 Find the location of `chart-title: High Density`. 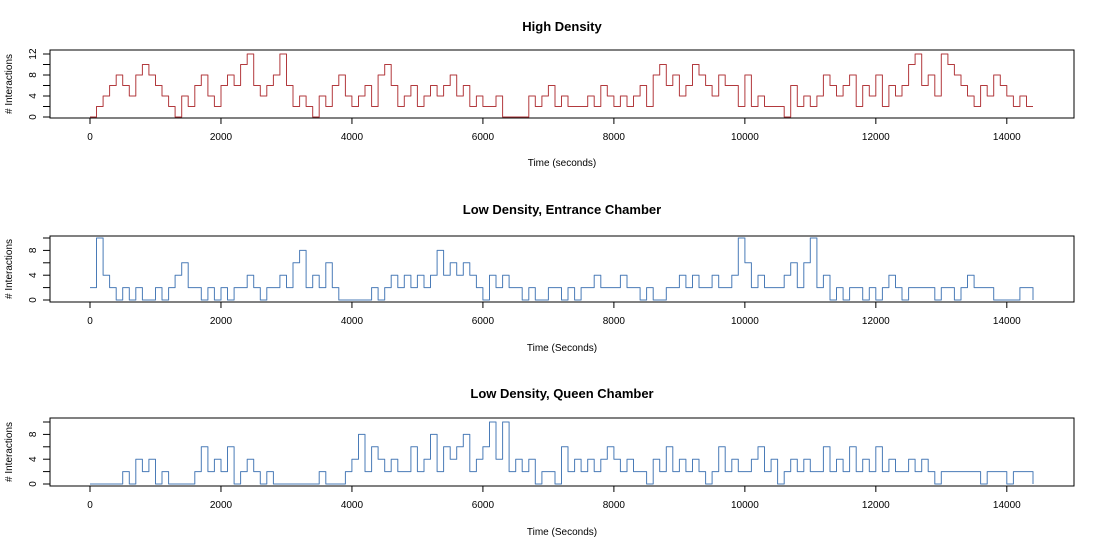

chart-title: High Density is located at coordinates (562, 26).